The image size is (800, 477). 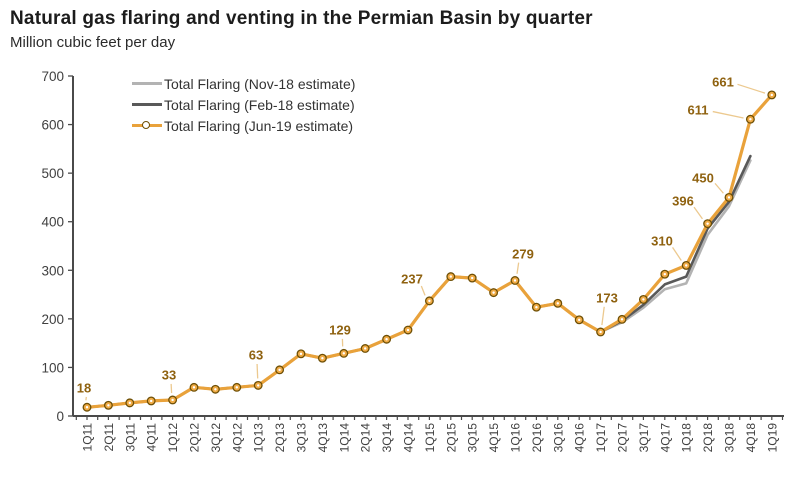 I want to click on legend-label-jun19: Total Flaring (Jun-19 estimate), so click(x=259, y=125).